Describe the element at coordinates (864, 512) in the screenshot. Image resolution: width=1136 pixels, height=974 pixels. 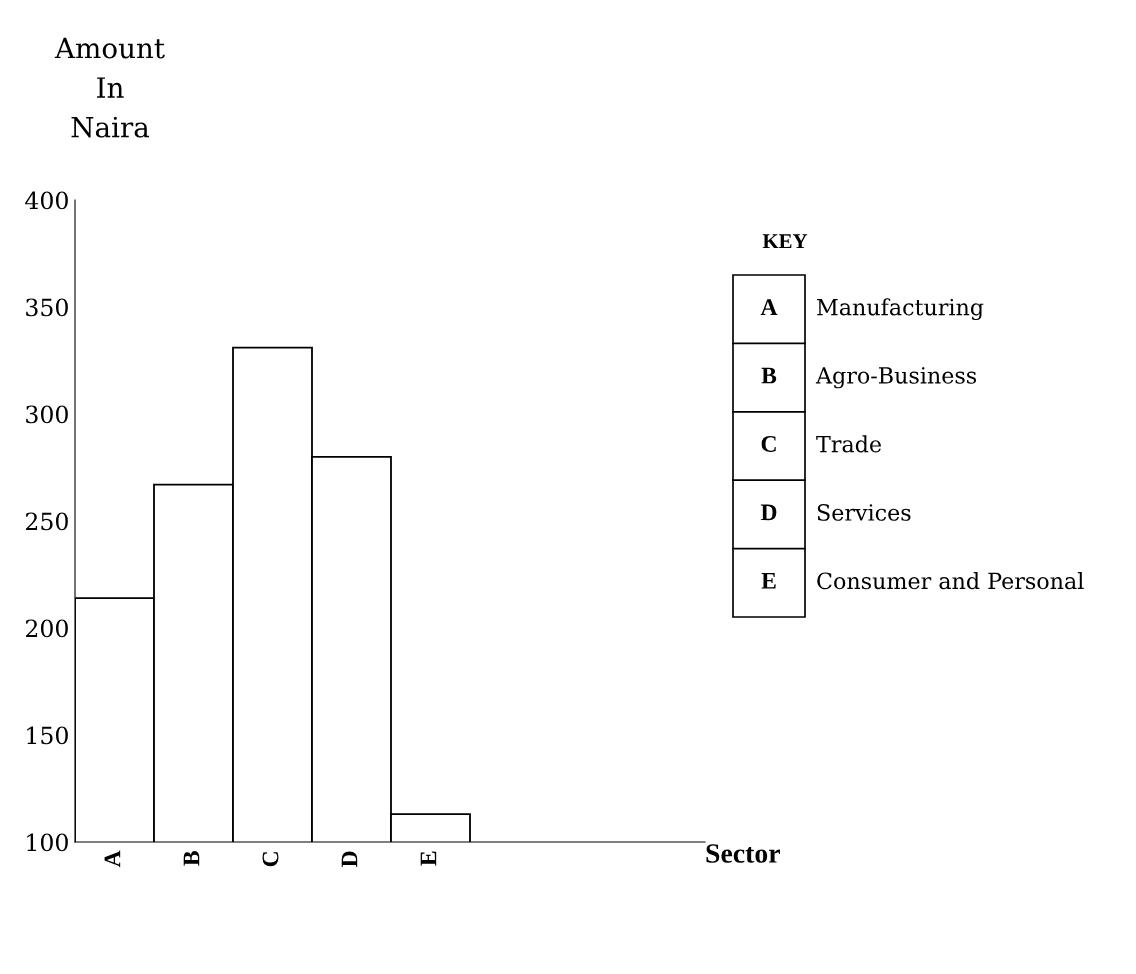
I see `text: Services` at that location.